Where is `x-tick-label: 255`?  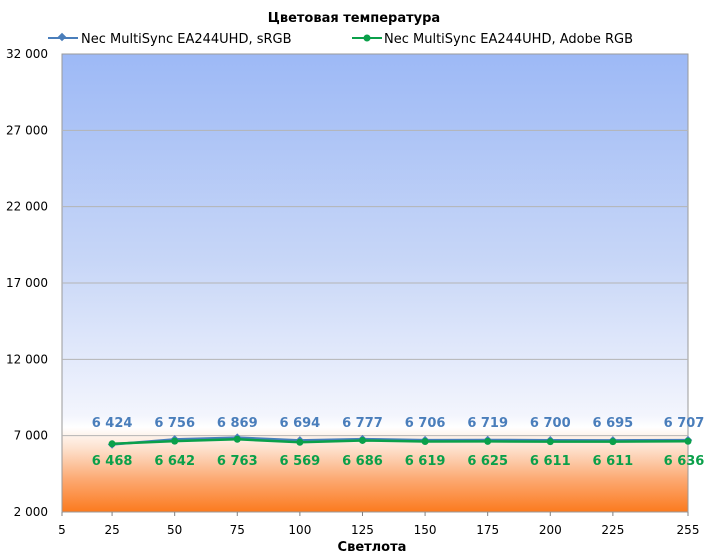
x-tick-label: 255 is located at coordinates (688, 530).